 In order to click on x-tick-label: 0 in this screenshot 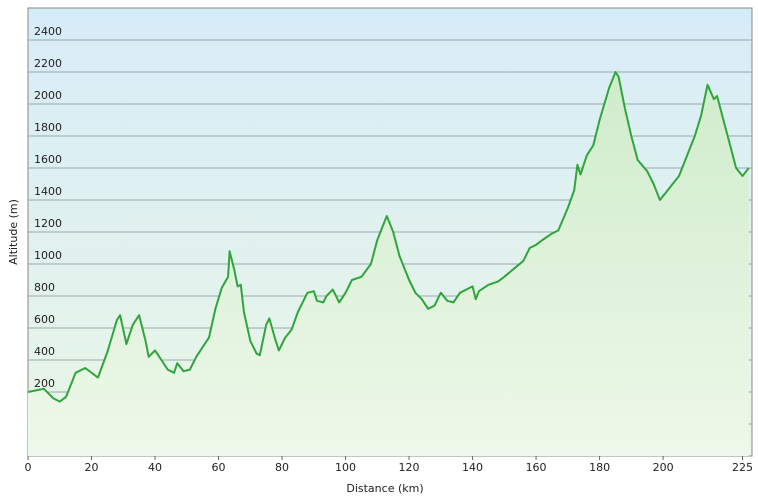, I will do `click(28, 467)`.